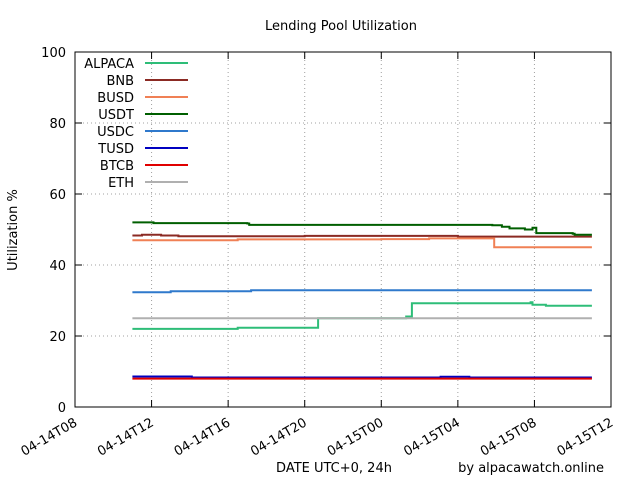  I want to click on y-tick-label: 0, so click(62, 408).